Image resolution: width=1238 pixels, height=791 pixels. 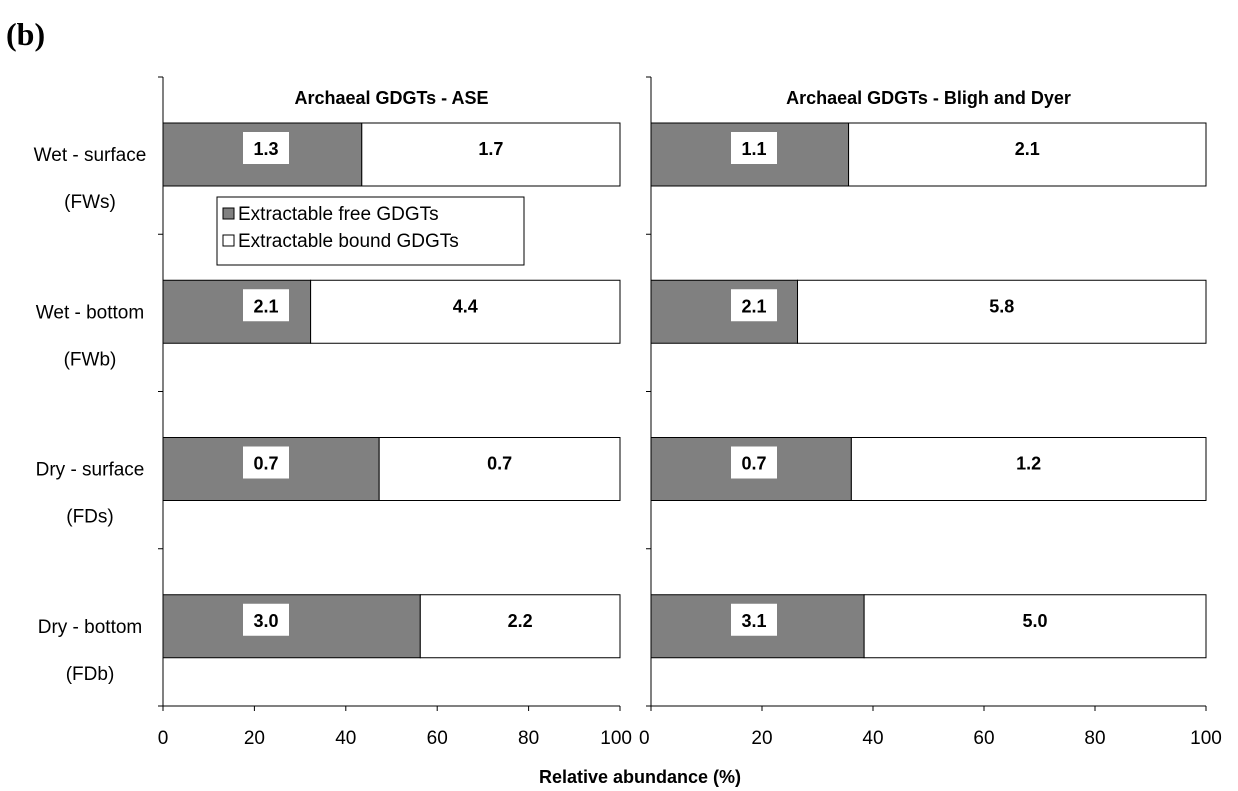 What do you see at coordinates (1028, 464) in the screenshot?
I see `data-label-bound: 1.2` at bounding box center [1028, 464].